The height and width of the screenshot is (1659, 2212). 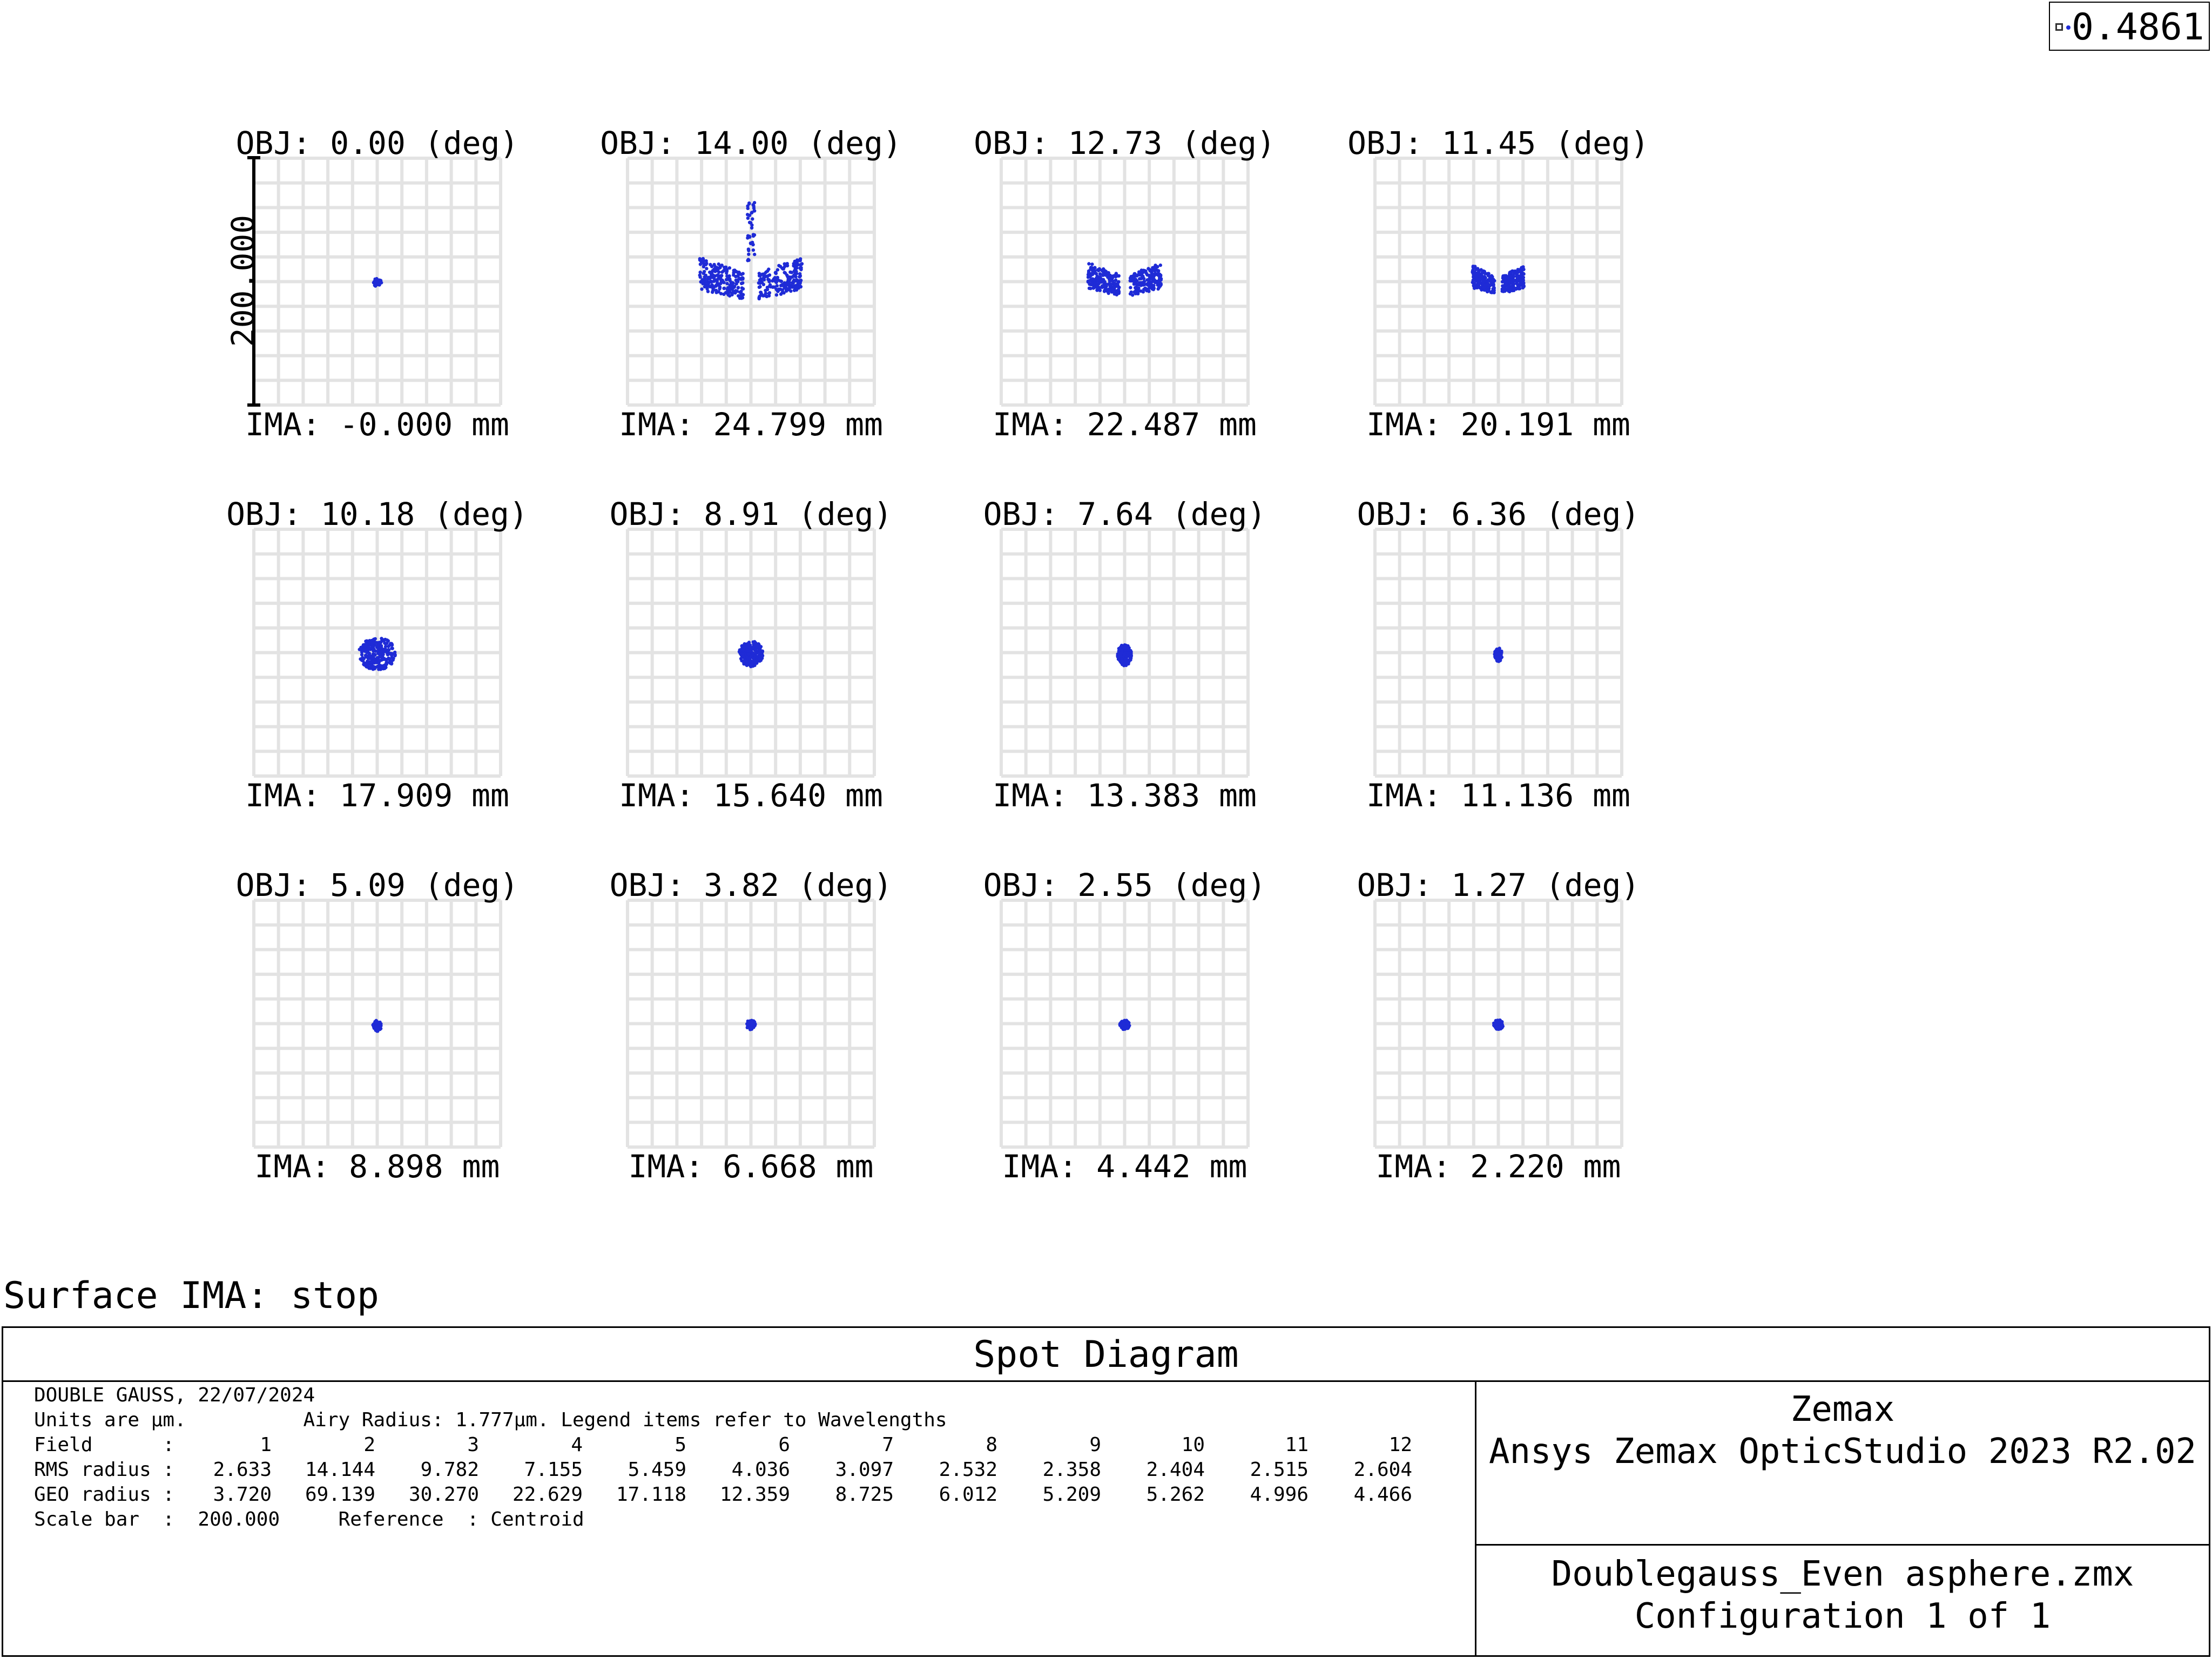 I want to click on rms-cell: 2.604, so click(x=1382, y=1470).